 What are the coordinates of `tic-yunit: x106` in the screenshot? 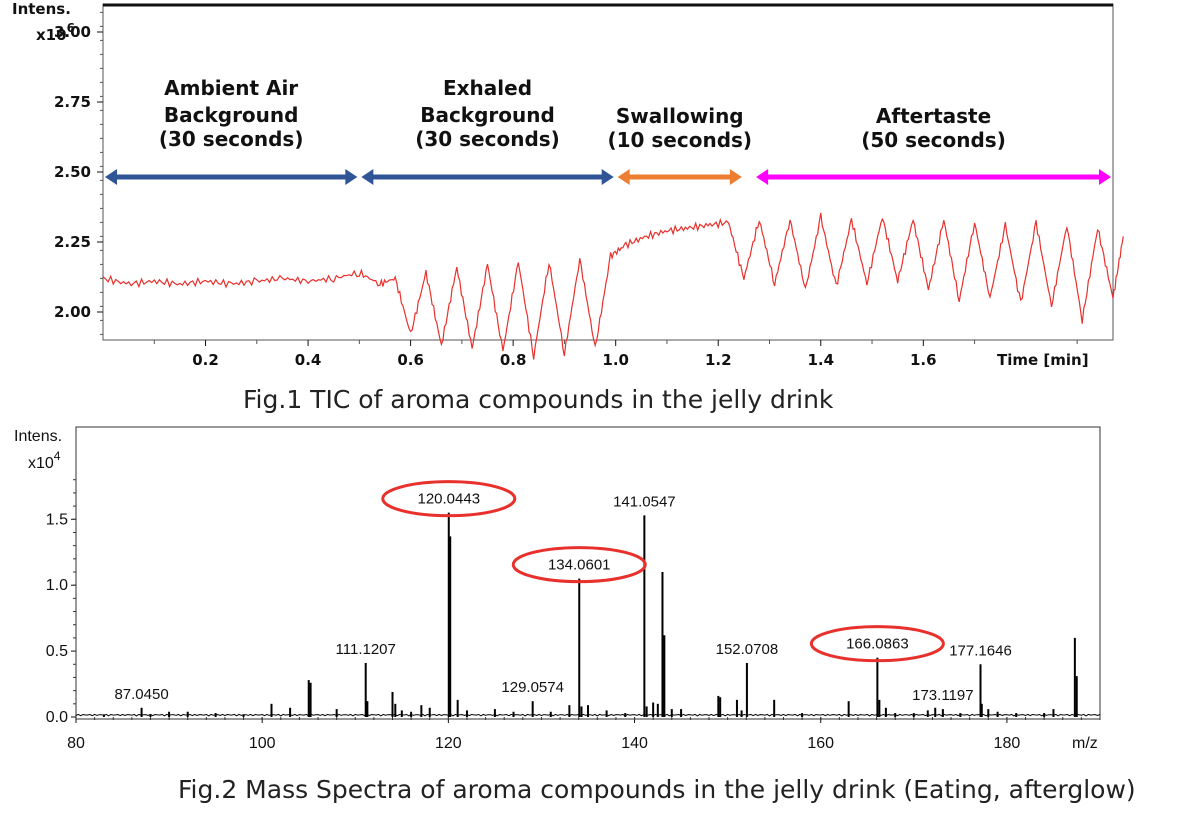 It's located at (55, 32).